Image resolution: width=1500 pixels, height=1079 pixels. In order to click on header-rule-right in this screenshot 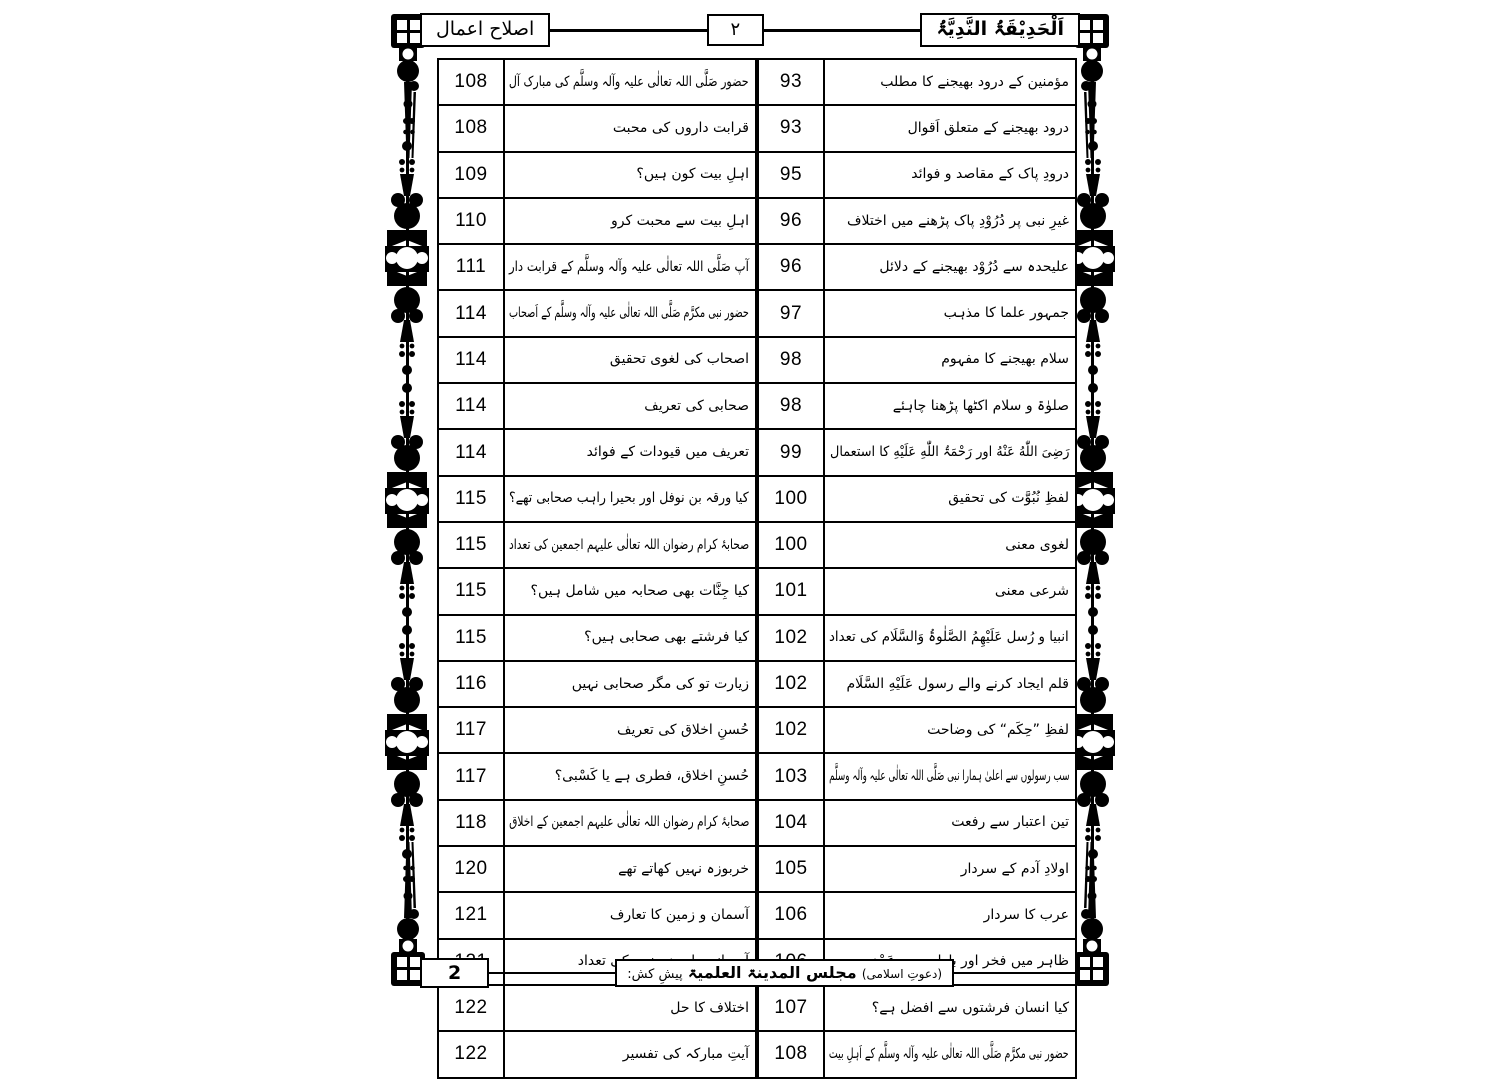, I will do `click(842, 30)`.